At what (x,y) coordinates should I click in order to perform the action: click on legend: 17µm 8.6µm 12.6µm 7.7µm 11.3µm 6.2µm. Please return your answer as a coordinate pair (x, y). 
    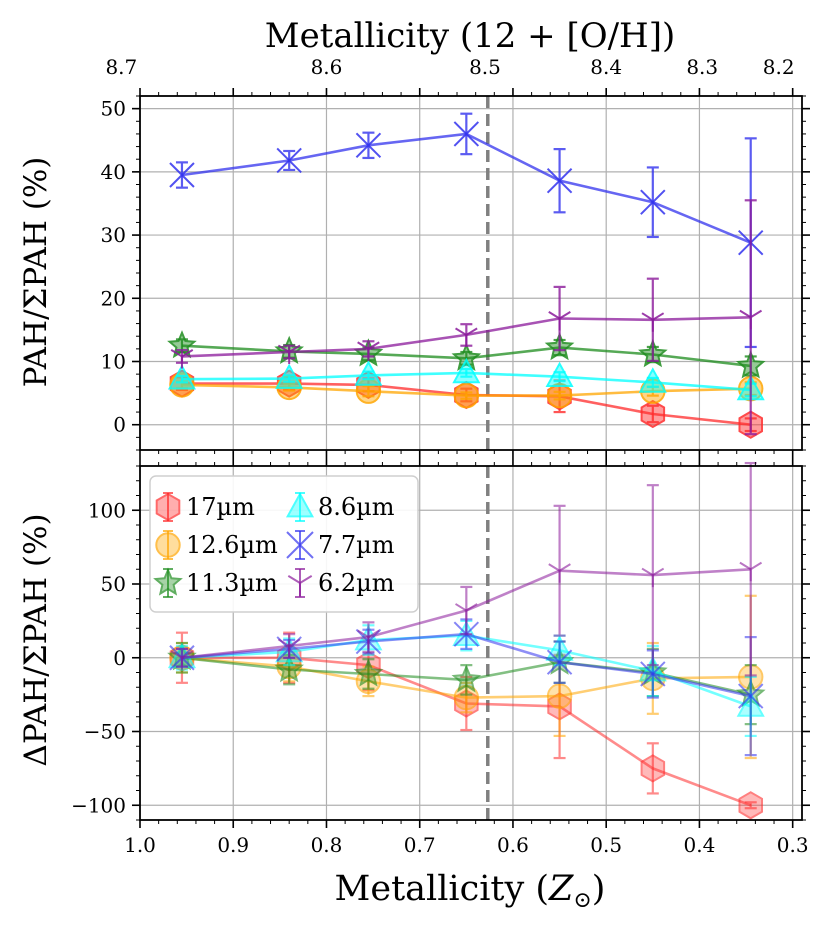
    Looking at the image, I should click on (284, 544).